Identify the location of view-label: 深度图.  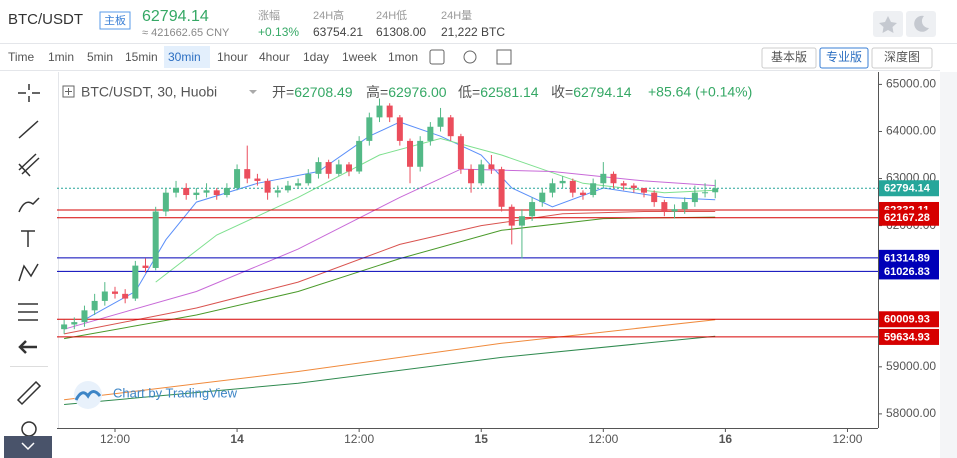
(902, 56).